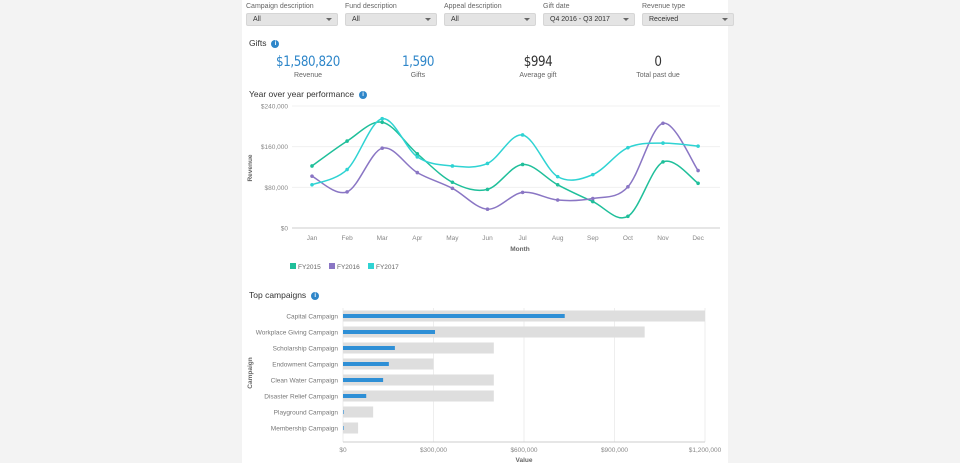  Describe the element at coordinates (558, 238) in the screenshot. I see `x-tick-label: Aug` at that location.